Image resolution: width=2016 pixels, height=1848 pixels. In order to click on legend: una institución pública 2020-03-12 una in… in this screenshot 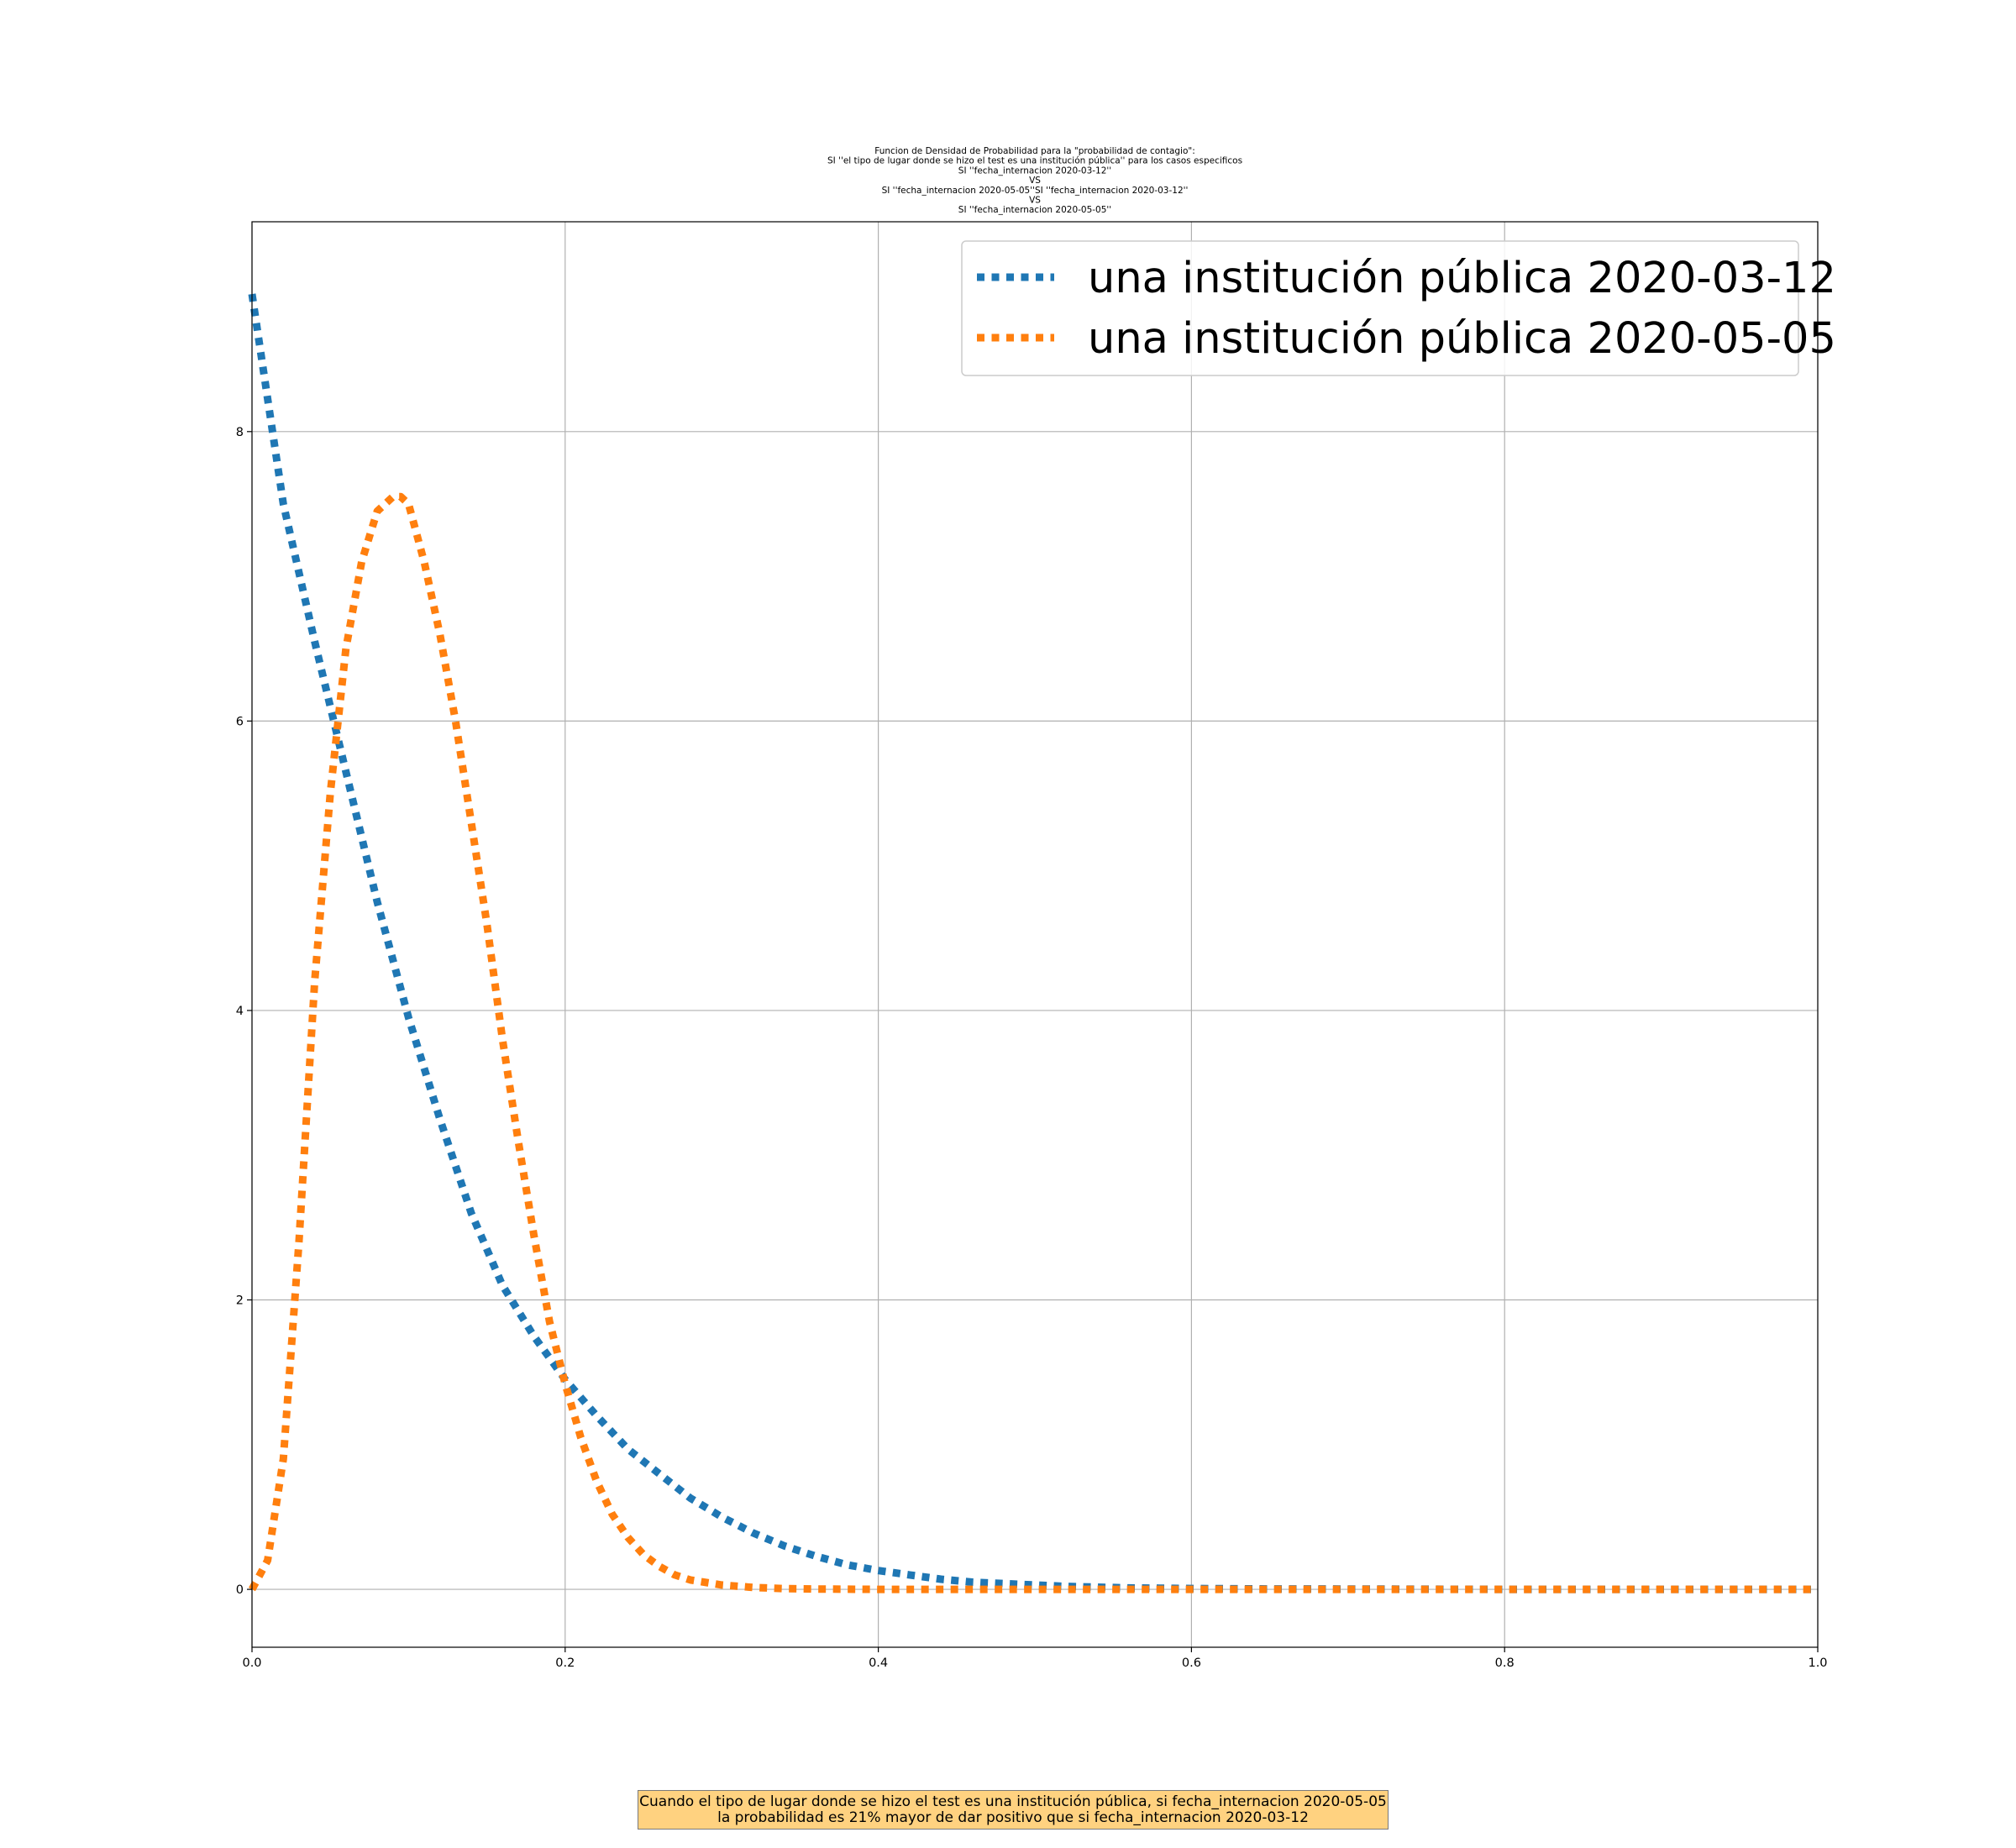, I will do `click(1398, 308)`.